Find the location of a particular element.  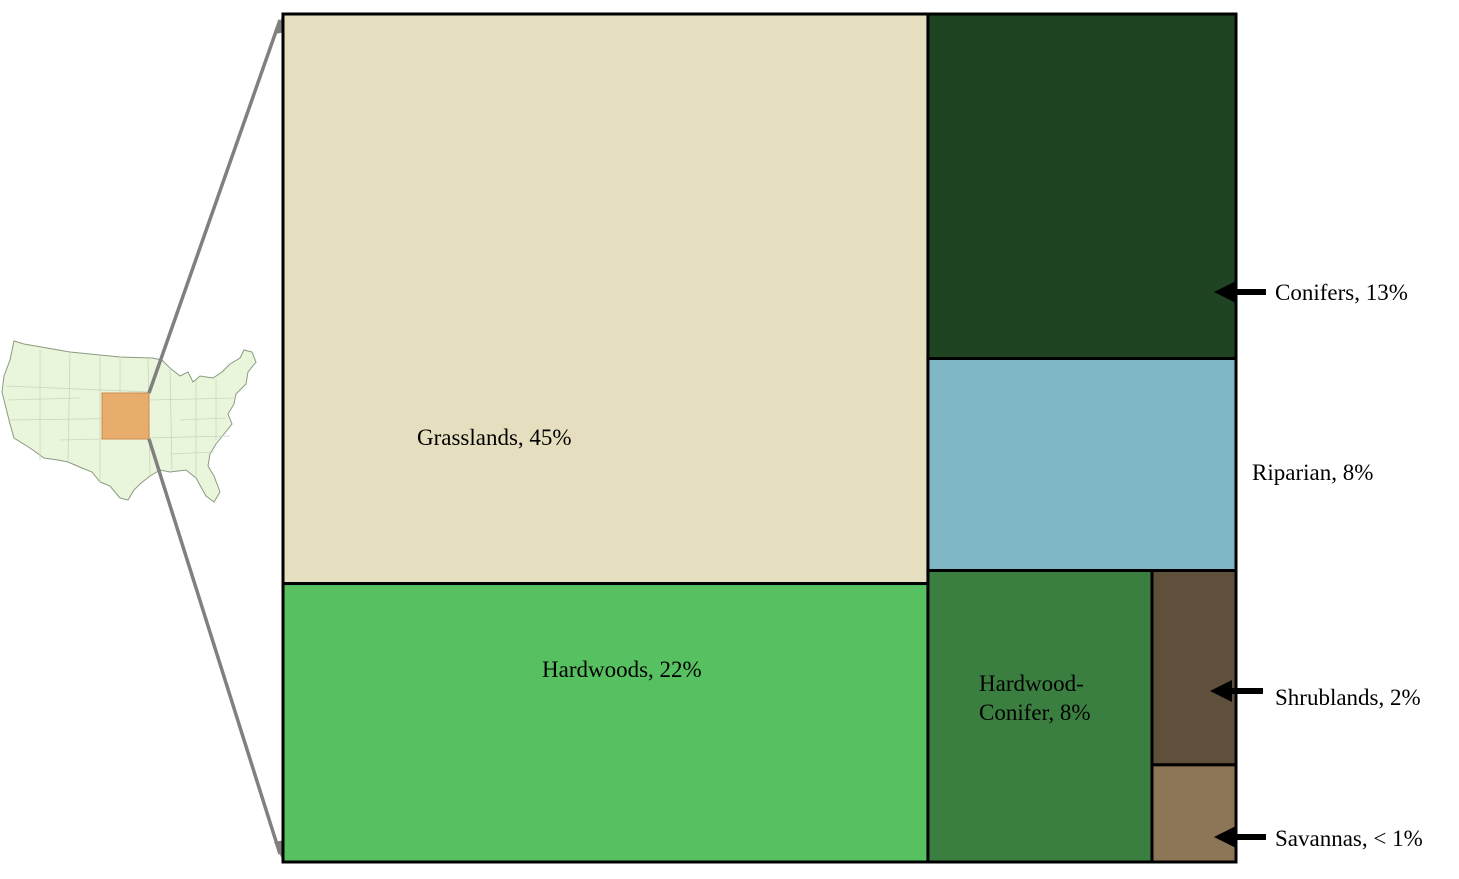

callout-arrow-shrublands is located at coordinates (1236, 691).